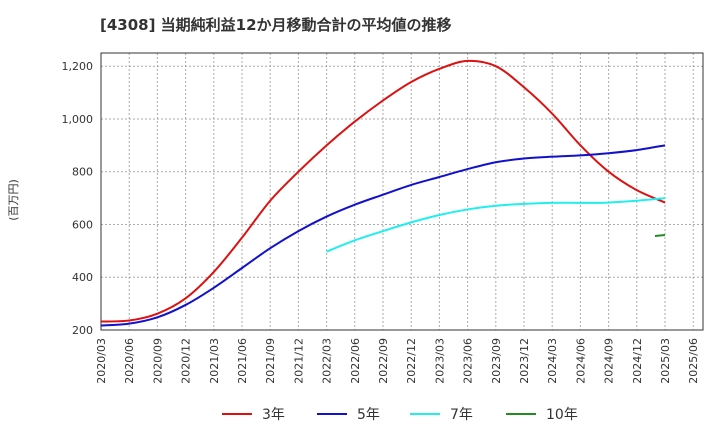 This screenshot has width=720, height=440. Describe the element at coordinates (439, 361) in the screenshot. I see `x-tick-label: 2023/03` at that location.